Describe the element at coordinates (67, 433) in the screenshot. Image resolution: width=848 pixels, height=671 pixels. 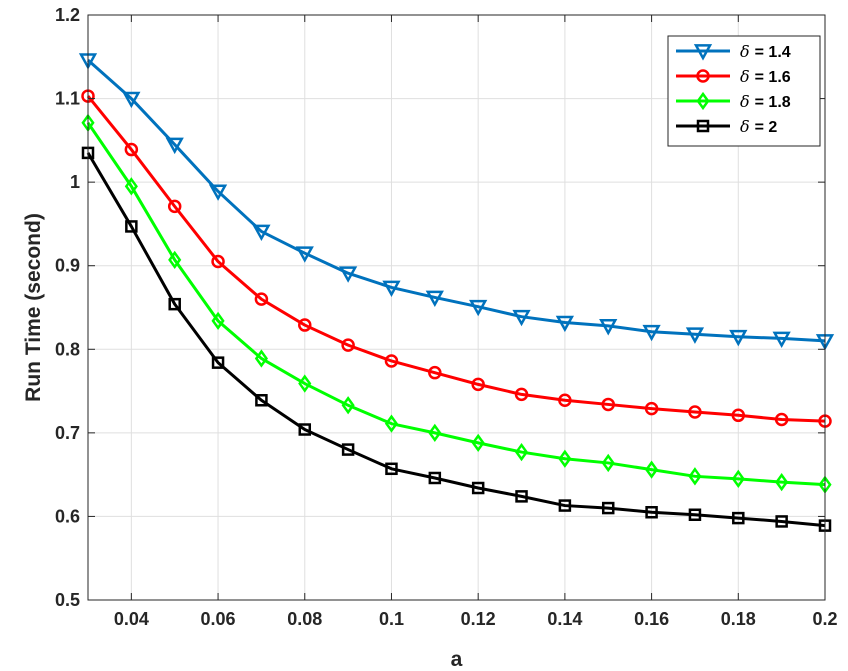
I see `y-tick-label: 0.7` at that location.